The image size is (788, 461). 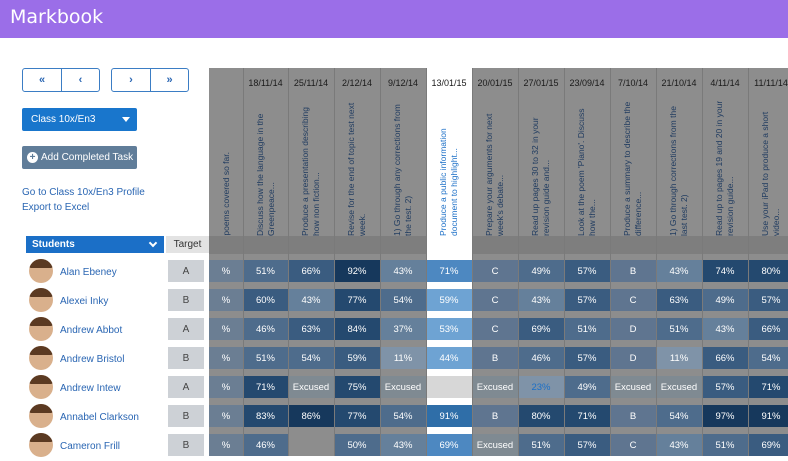 I want to click on student-row: Annabel Clarkson B, so click(x=117, y=417).